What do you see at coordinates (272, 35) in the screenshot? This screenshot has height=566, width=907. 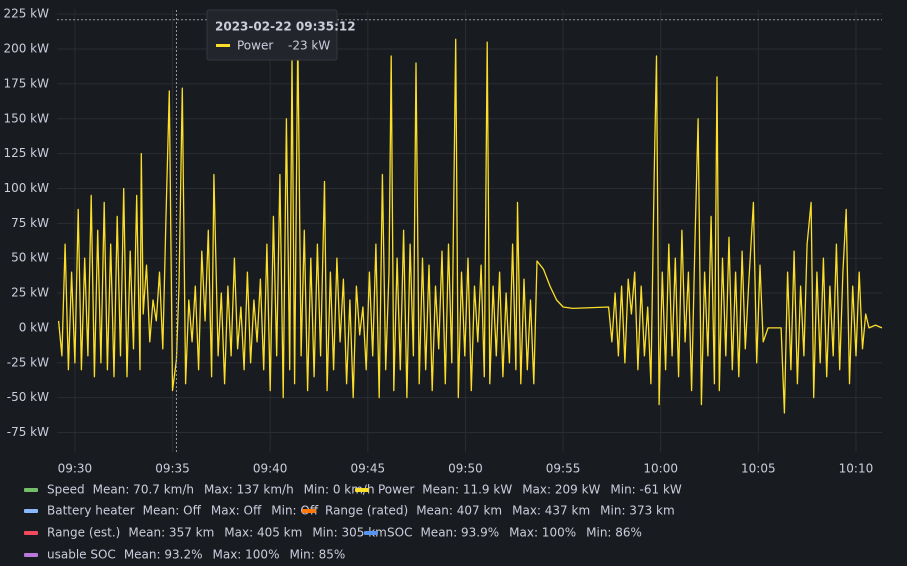 I see `tooltip-box` at bounding box center [272, 35].